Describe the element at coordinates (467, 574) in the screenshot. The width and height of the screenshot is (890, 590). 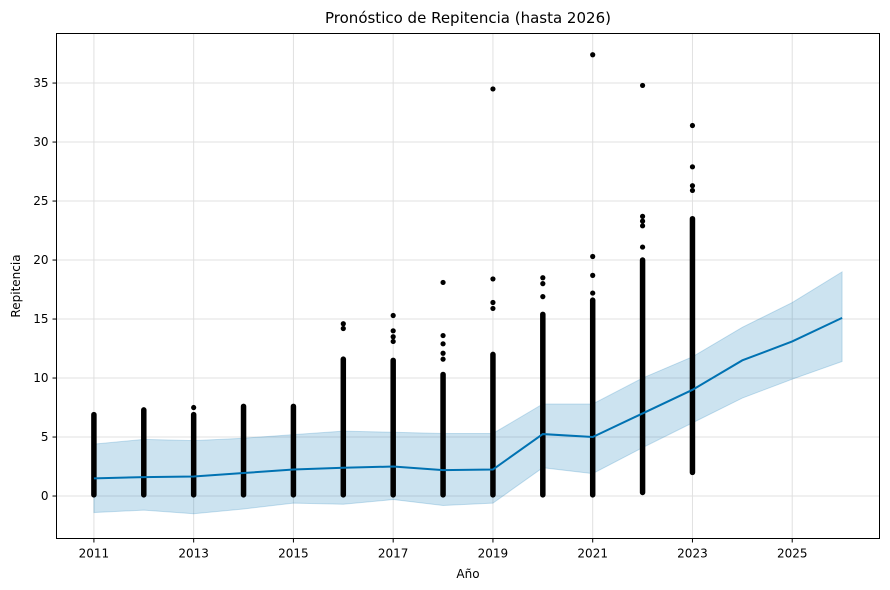
I see `x-axis-label: Año` at that location.